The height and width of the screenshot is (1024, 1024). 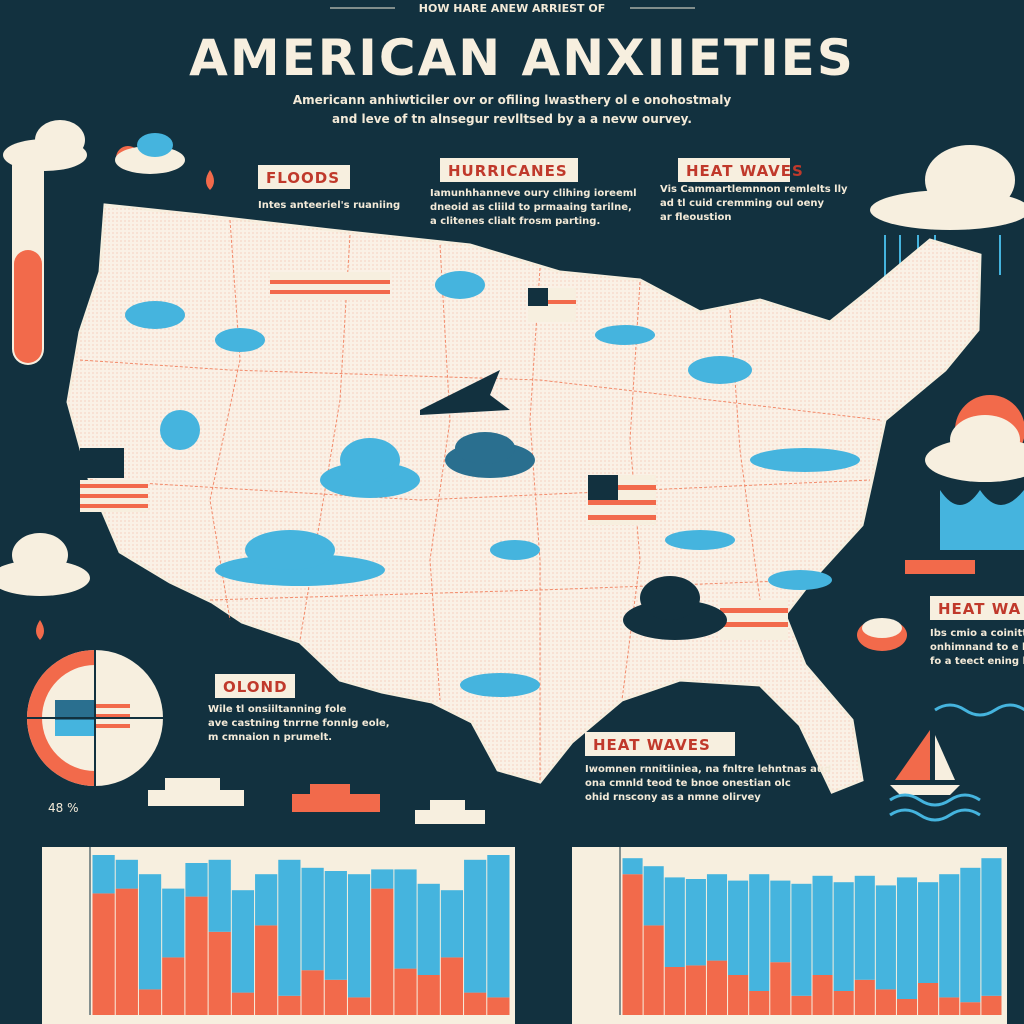 What do you see at coordinates (533, 193) in the screenshot?
I see `callout-body: Iamunhhanneve oury clihing ioreeml` at bounding box center [533, 193].